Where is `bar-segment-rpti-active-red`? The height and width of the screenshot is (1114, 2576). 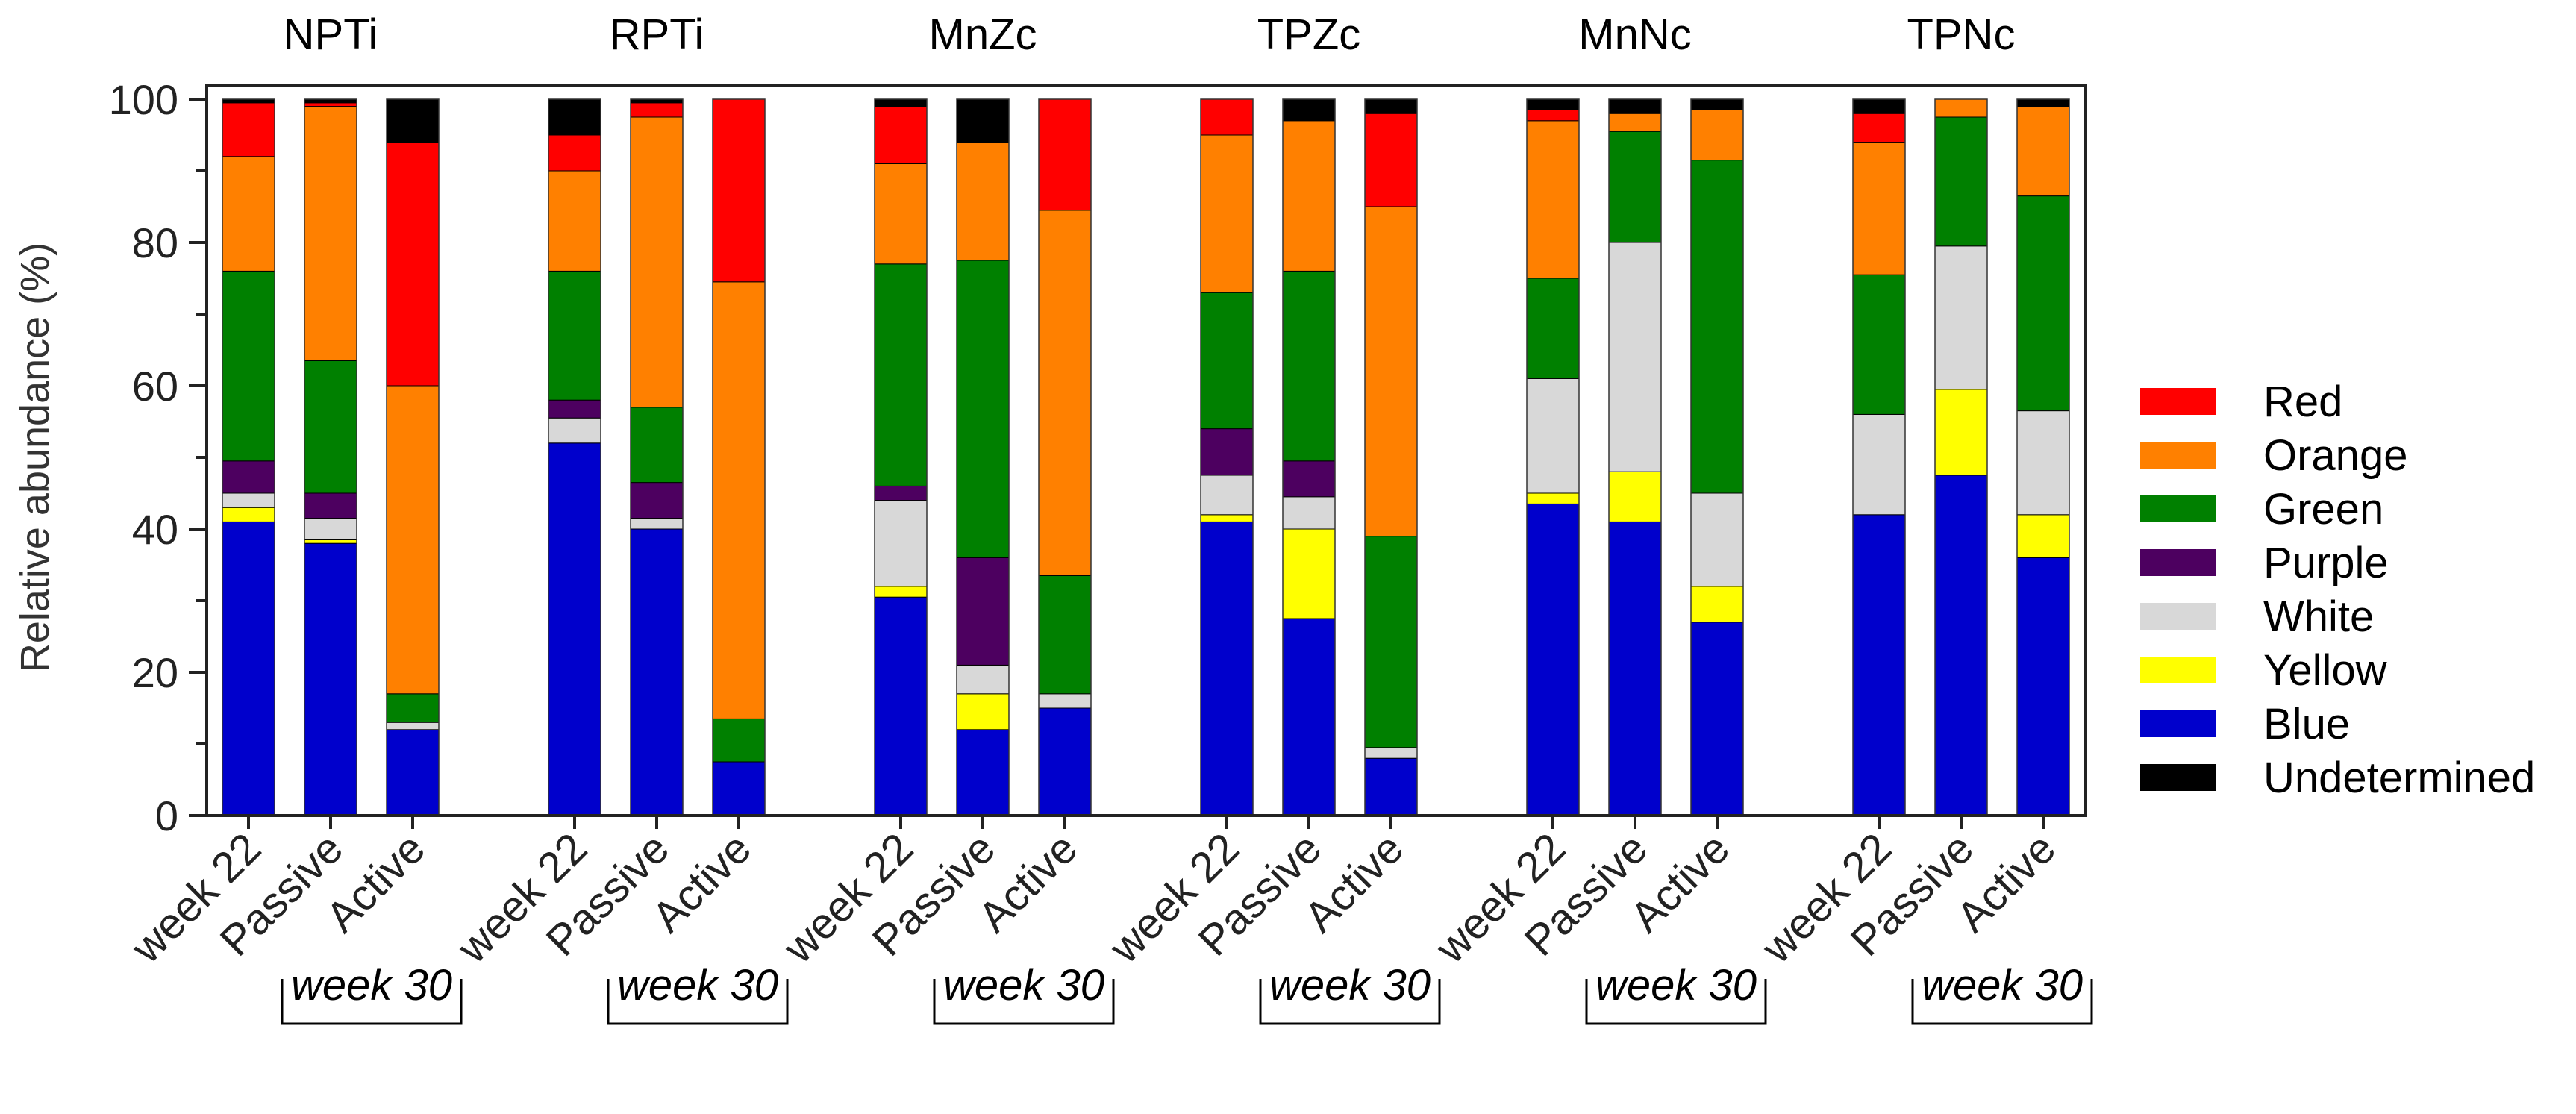
bar-segment-rpti-active-red is located at coordinates (739, 190).